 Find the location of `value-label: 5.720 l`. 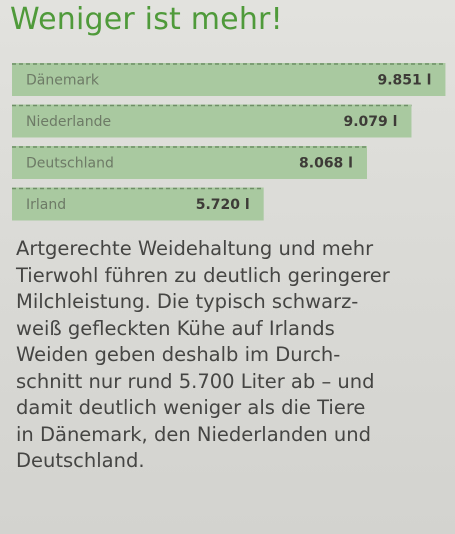

value-label: 5.720 l is located at coordinates (223, 205).